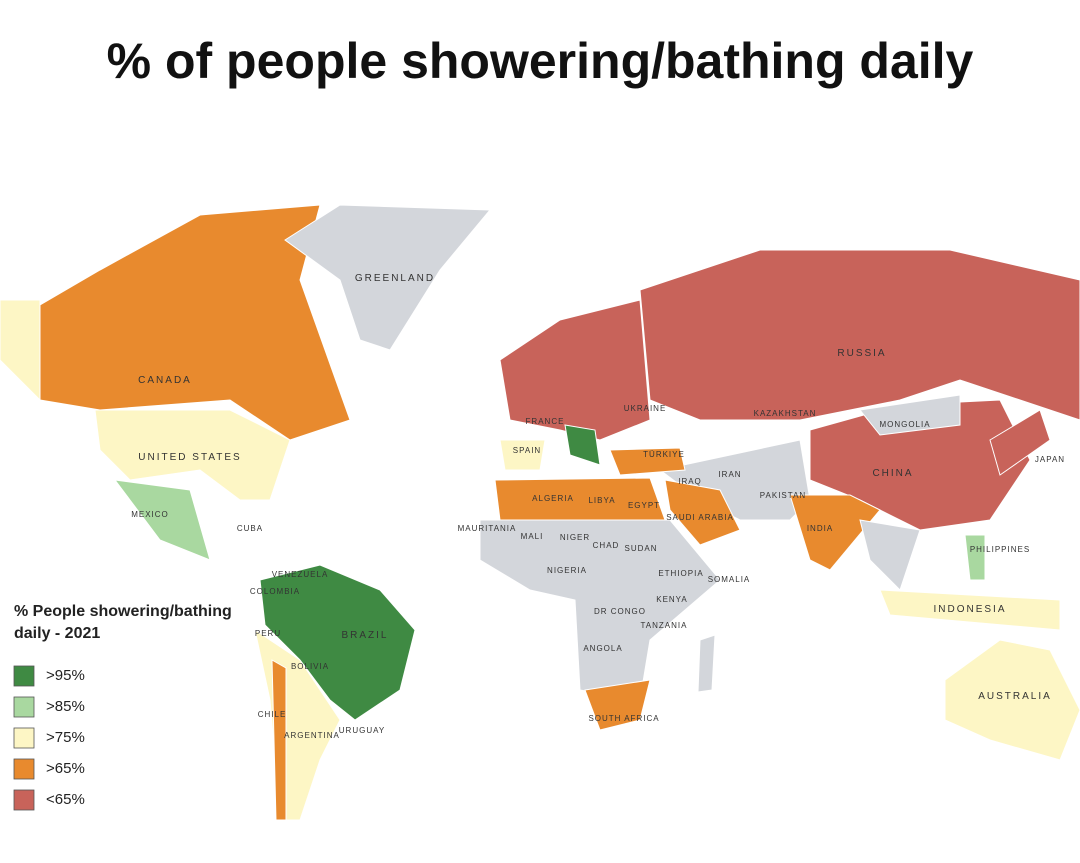  I want to click on legend-label: <65%, so click(65, 799).